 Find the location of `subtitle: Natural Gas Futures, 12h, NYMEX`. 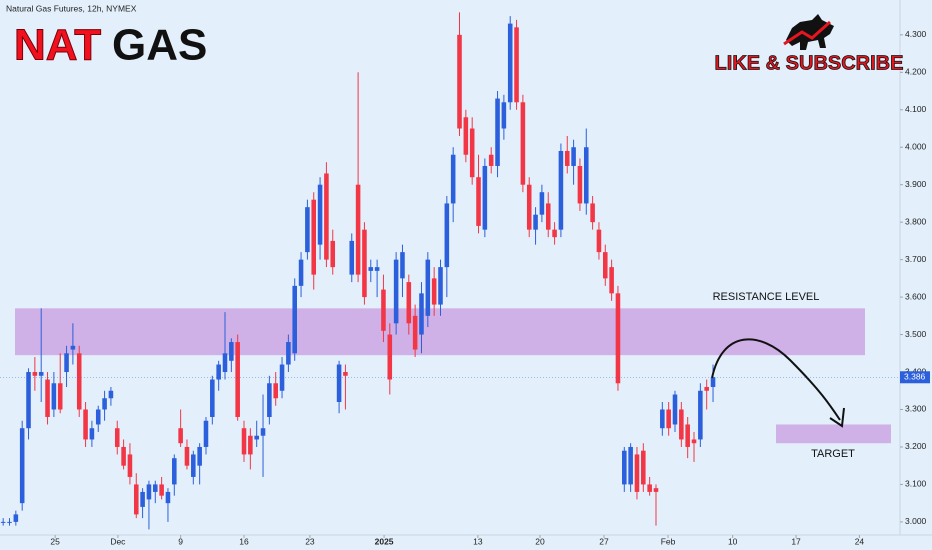

subtitle: Natural Gas Futures, 12h, NYMEX is located at coordinates (71, 8).